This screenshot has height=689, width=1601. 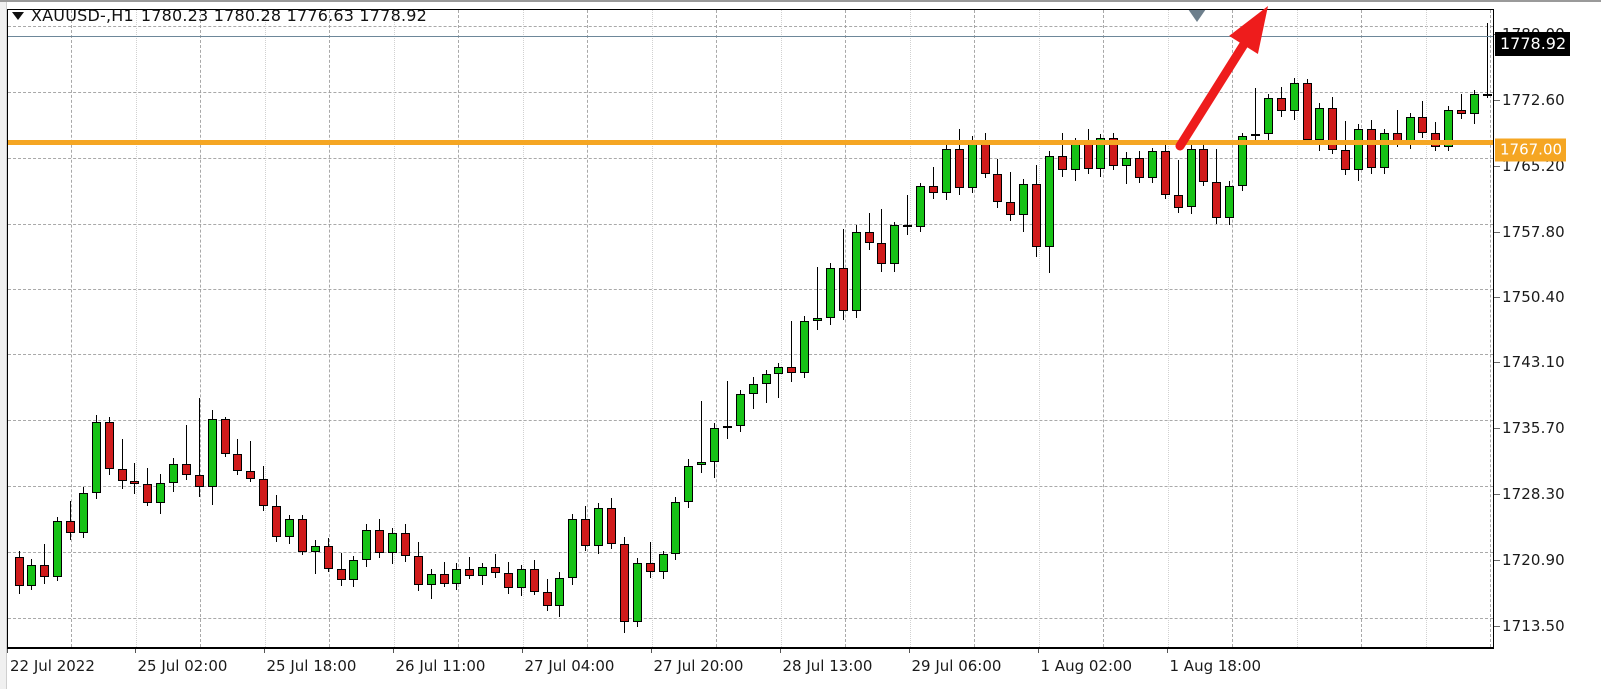 I want to click on time-tick-label: 22 Jul 2022, so click(x=52, y=666).